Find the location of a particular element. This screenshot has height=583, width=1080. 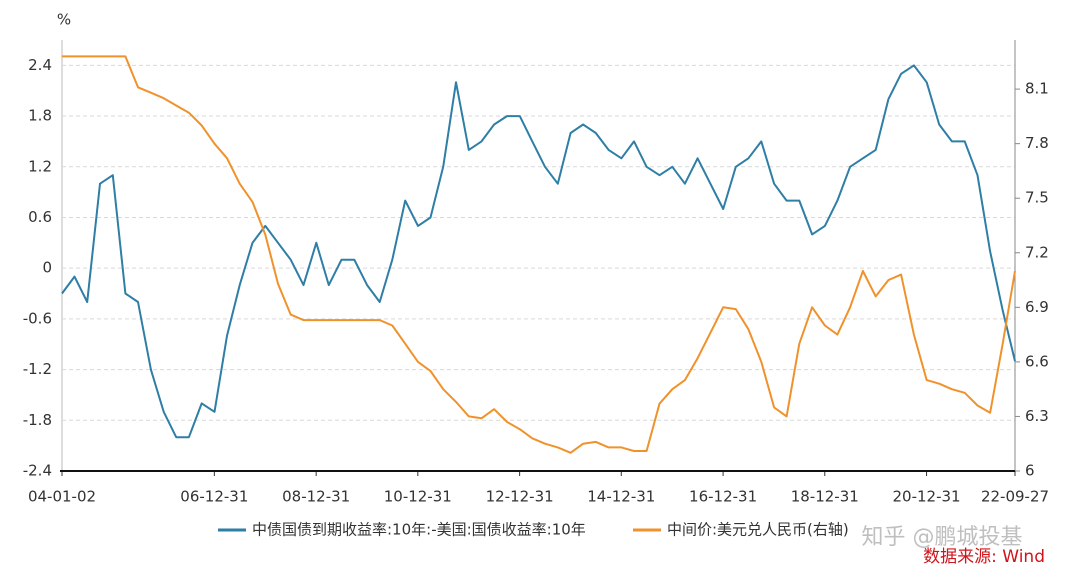

x-tick-label: 16-12-31 is located at coordinates (723, 497).